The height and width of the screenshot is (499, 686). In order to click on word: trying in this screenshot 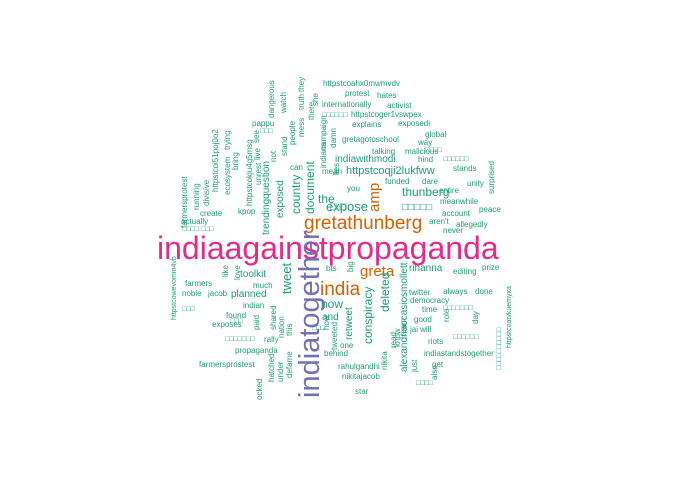, I will do `click(227, 140)`.